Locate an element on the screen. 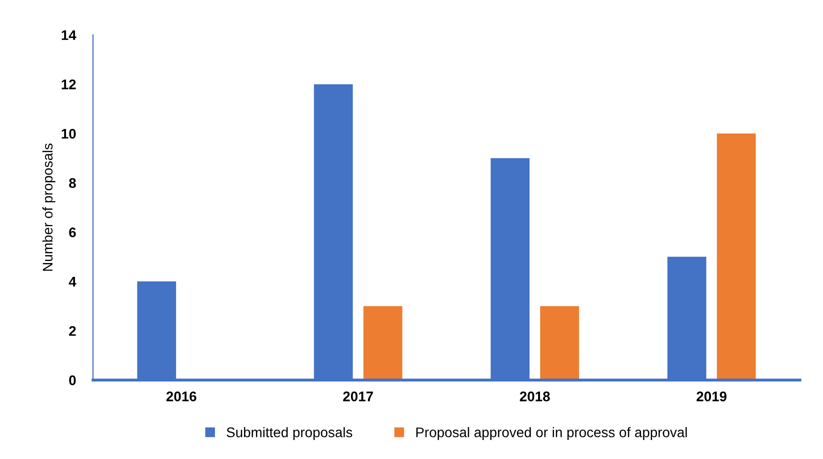 Image resolution: width=823 pixels, height=459 pixels. y-axis-title: Number of proposals is located at coordinates (49, 207).